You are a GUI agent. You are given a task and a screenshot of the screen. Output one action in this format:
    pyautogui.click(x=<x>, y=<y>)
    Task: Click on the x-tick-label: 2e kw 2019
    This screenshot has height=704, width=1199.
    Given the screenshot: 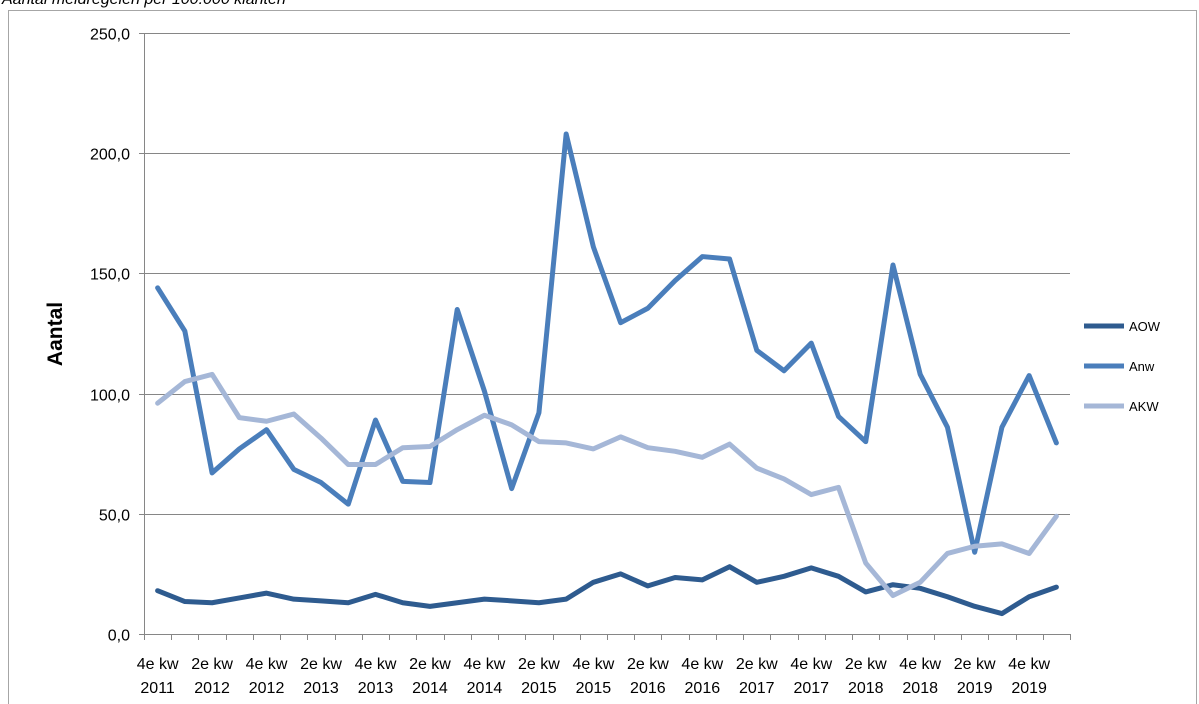 What is the action you would take?
    pyautogui.click(x=975, y=676)
    